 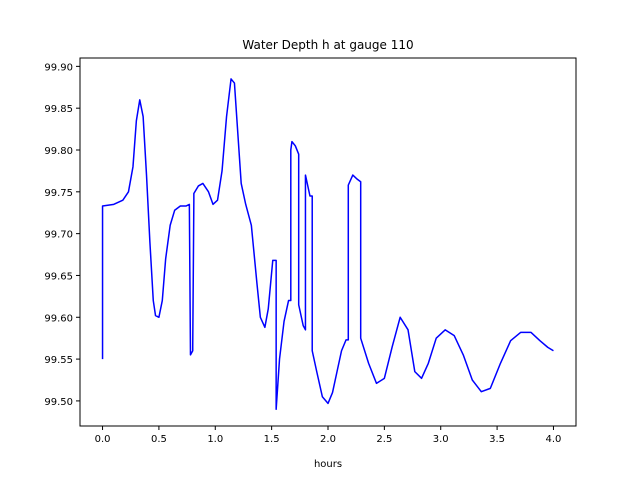 What do you see at coordinates (327, 45) in the screenshot?
I see `chart-title: Water Depth h at gauge 110` at bounding box center [327, 45].